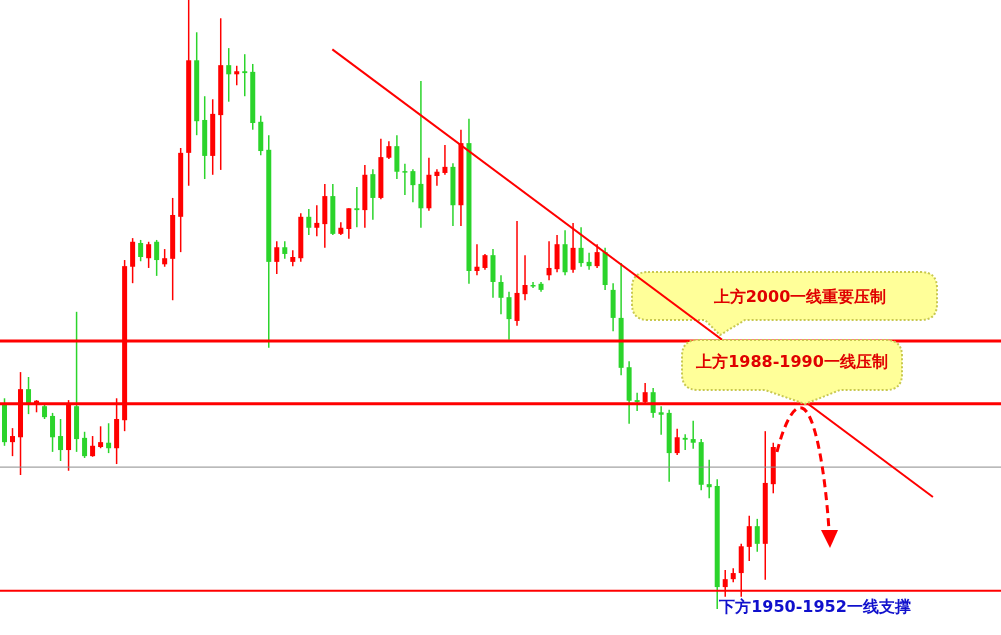  Describe the element at coordinates (799, 296) in the screenshot. I see `annotation: 上方2000一线重要压制` at that location.